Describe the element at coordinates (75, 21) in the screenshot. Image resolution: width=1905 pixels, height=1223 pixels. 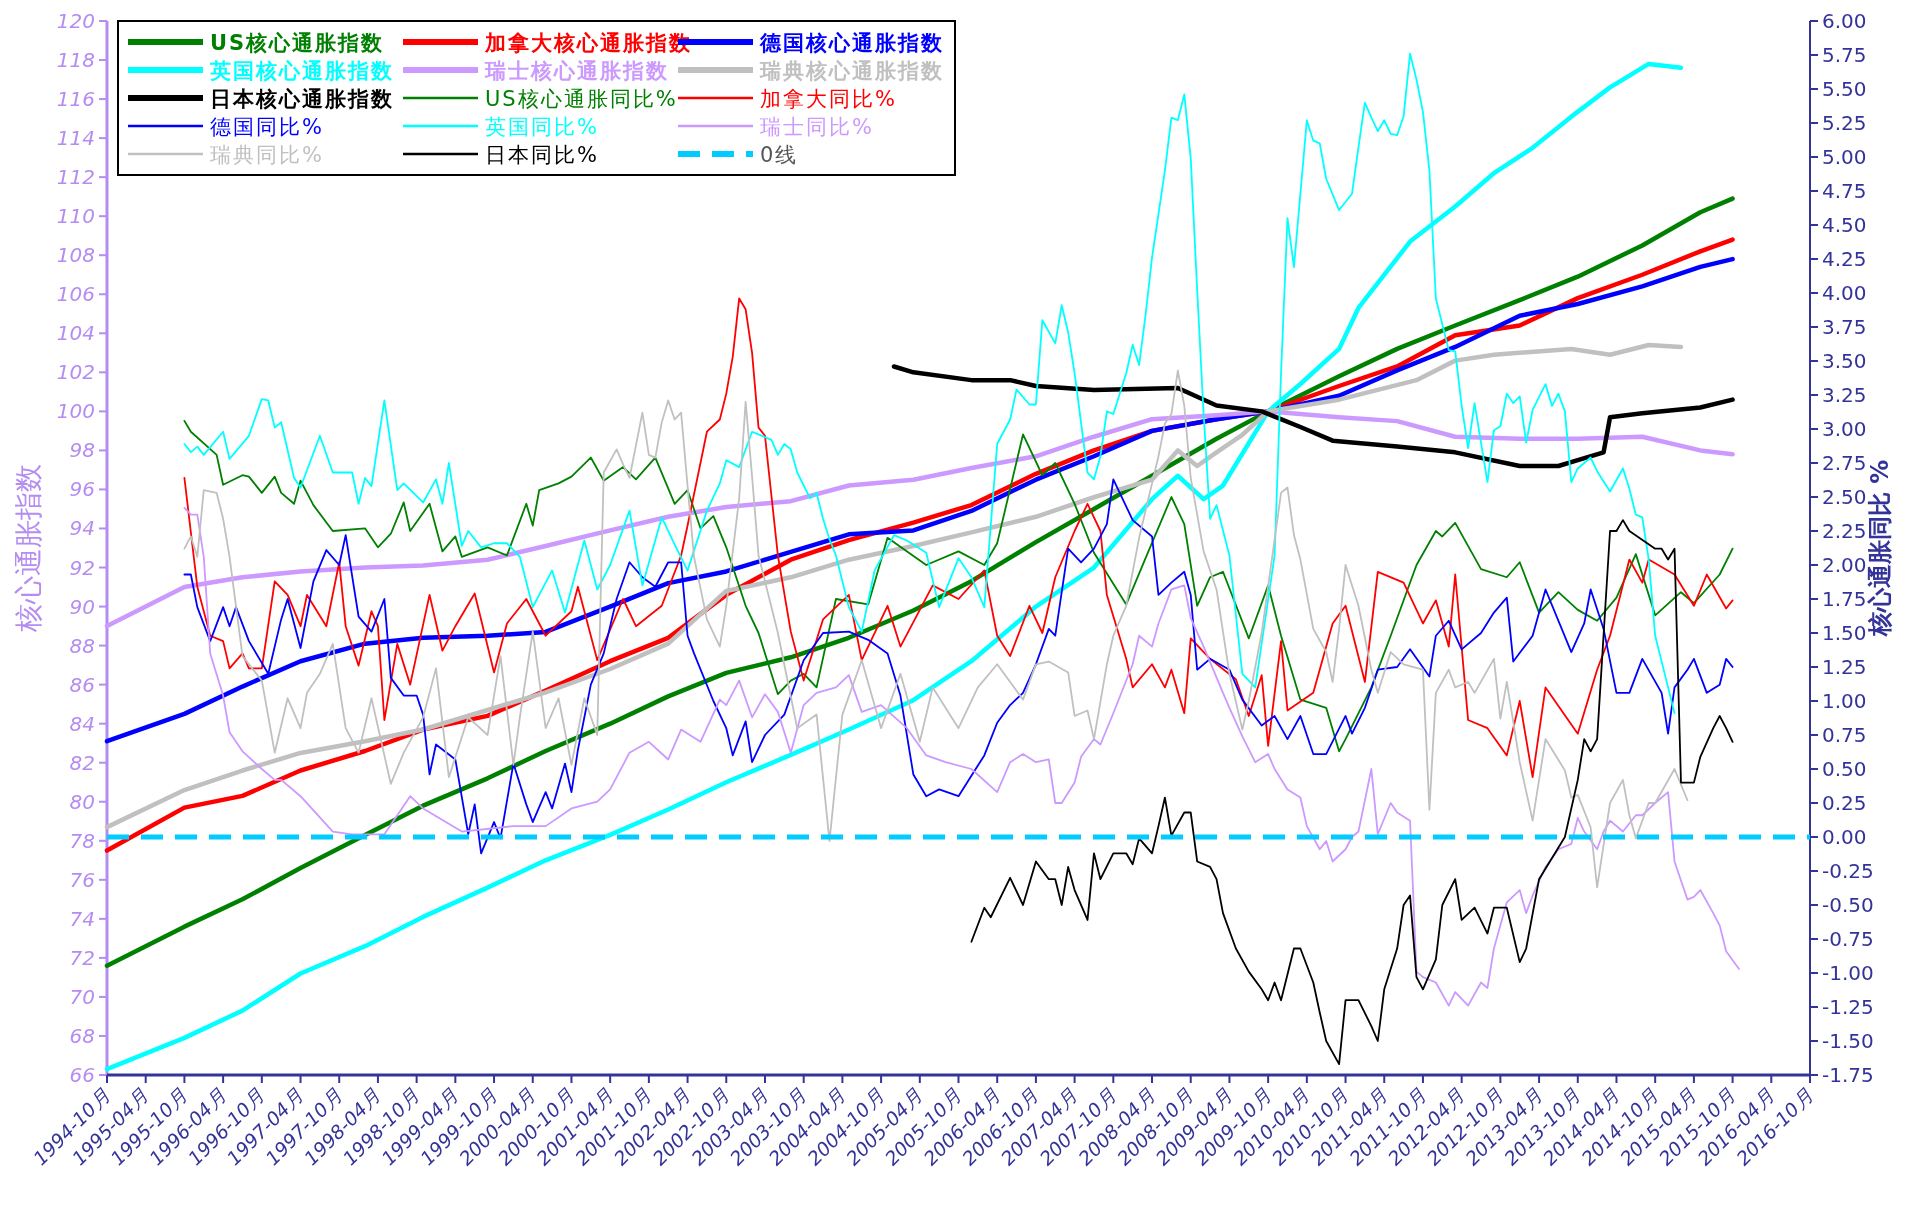
I see `y-tick-label: 120` at that location.